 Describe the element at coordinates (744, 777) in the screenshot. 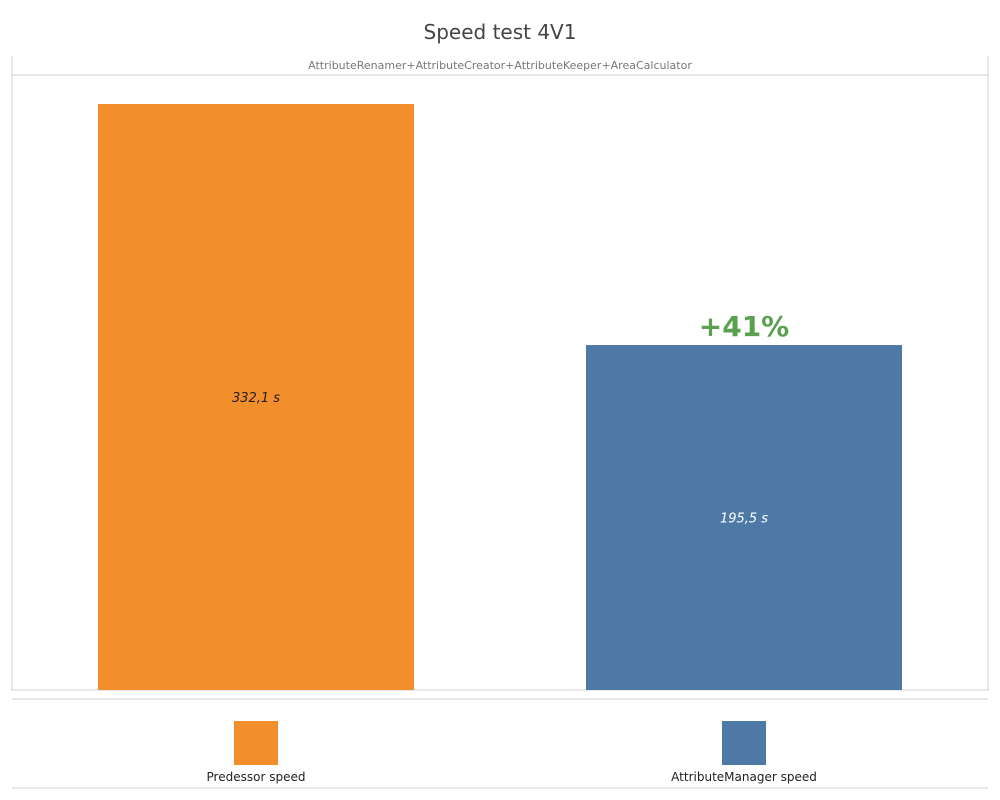

I see `legend-label-2: AttributeManager speed` at that location.